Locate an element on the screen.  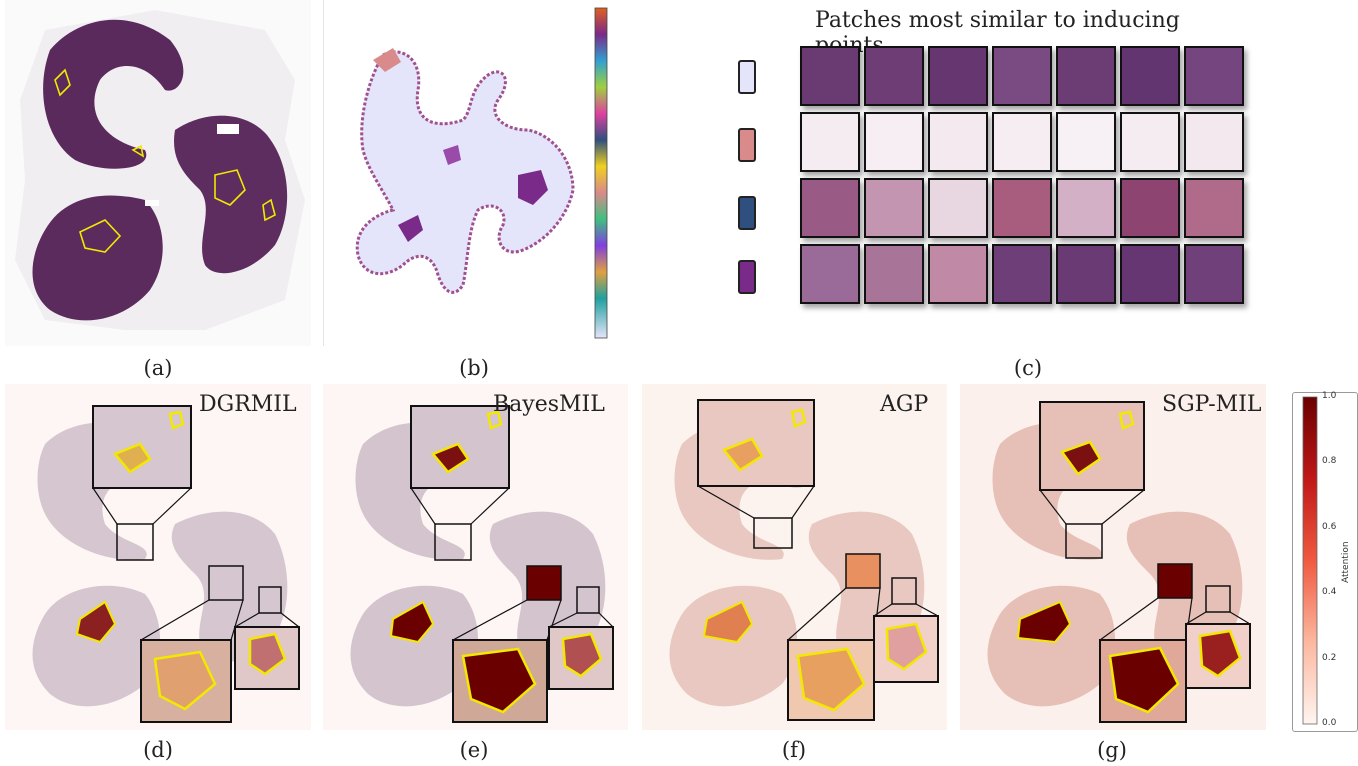
colorbar-tick-0-2: 0.2 is located at coordinates (1329, 658).